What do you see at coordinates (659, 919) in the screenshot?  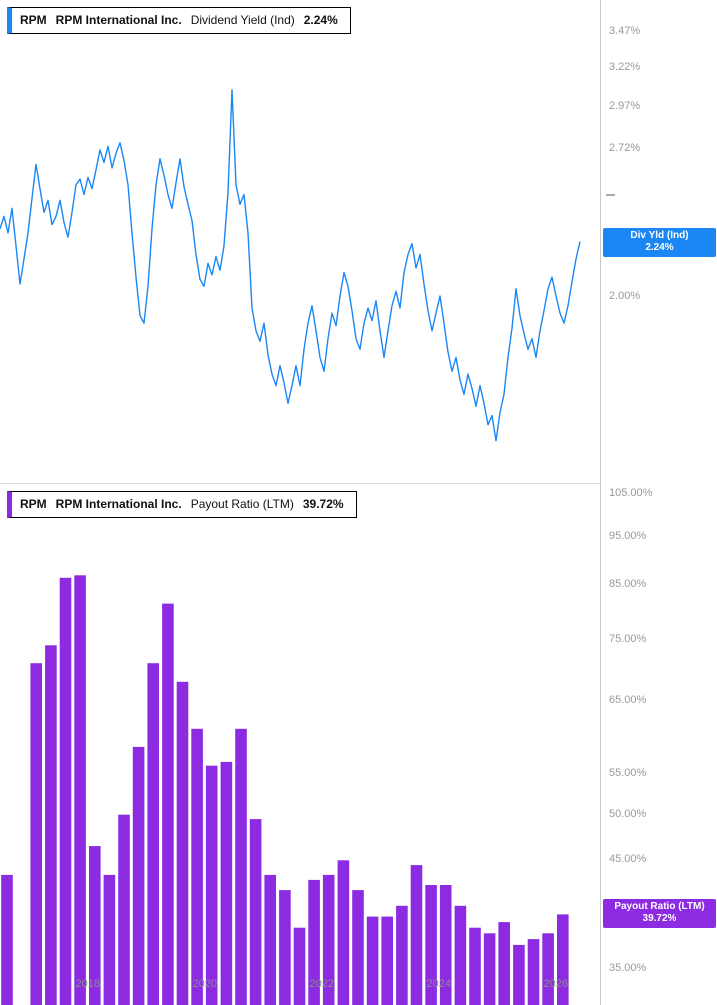 I see `badge-value-label: 39.72%` at bounding box center [659, 919].